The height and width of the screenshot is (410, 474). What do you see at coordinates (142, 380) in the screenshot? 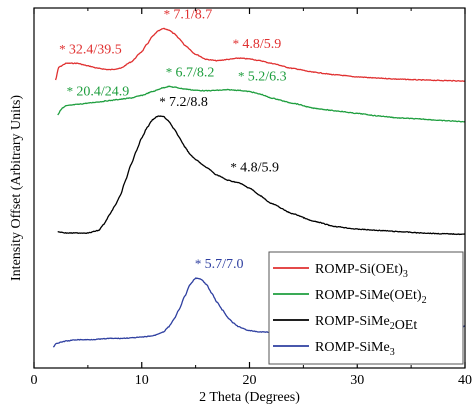
I see `x-tick-label: 10` at bounding box center [142, 380].